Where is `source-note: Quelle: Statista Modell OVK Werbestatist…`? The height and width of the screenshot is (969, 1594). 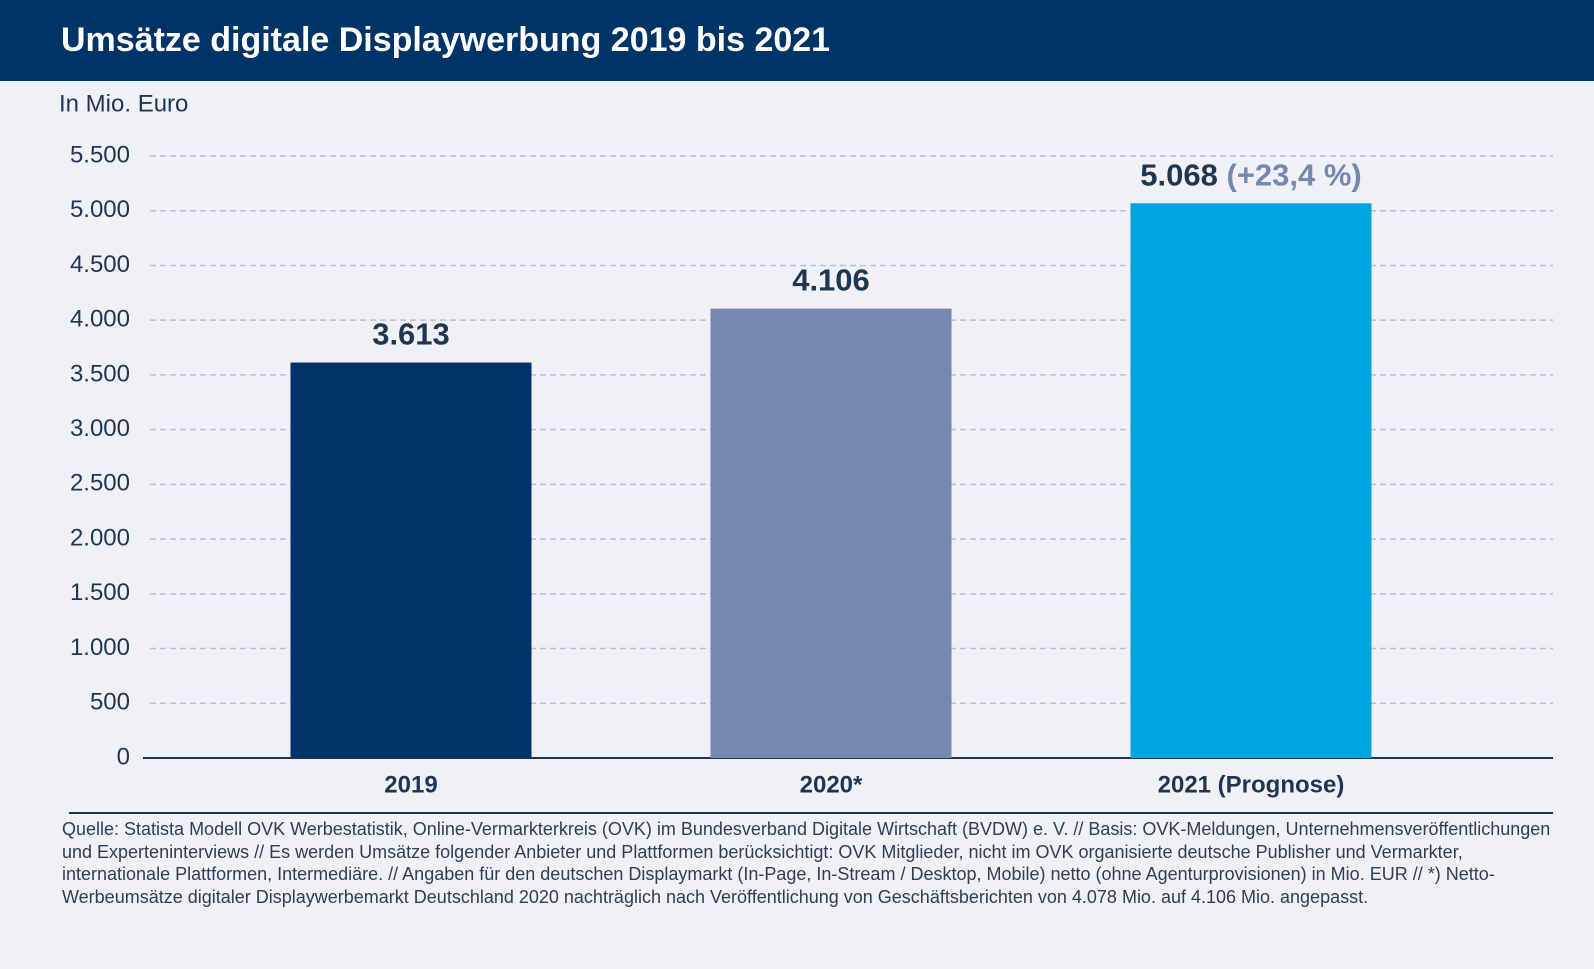
source-note: Quelle: Statista Modell OVK Werbestatist… is located at coordinates (806, 863).